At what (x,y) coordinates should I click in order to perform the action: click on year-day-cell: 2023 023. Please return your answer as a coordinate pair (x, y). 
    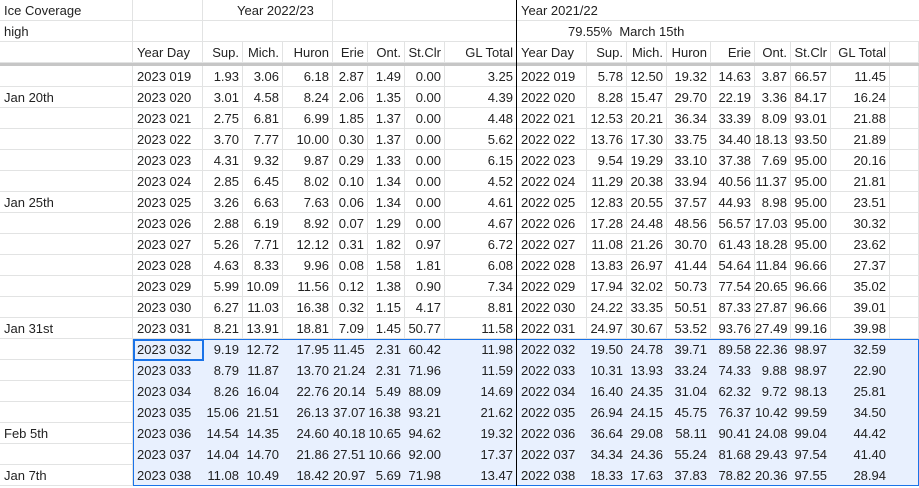
    Looking at the image, I should click on (164, 160).